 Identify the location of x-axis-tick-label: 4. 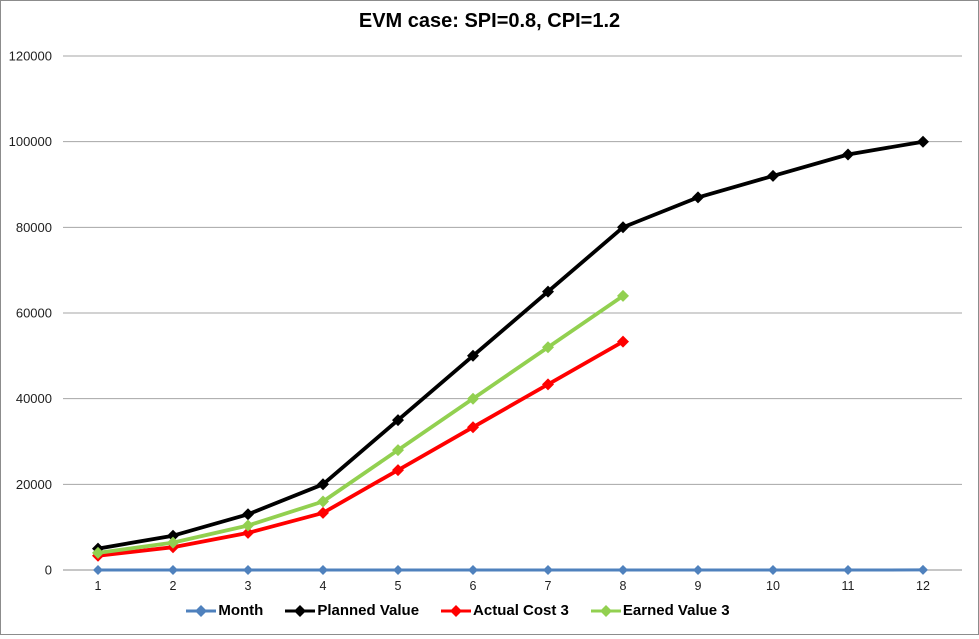
(323, 586).